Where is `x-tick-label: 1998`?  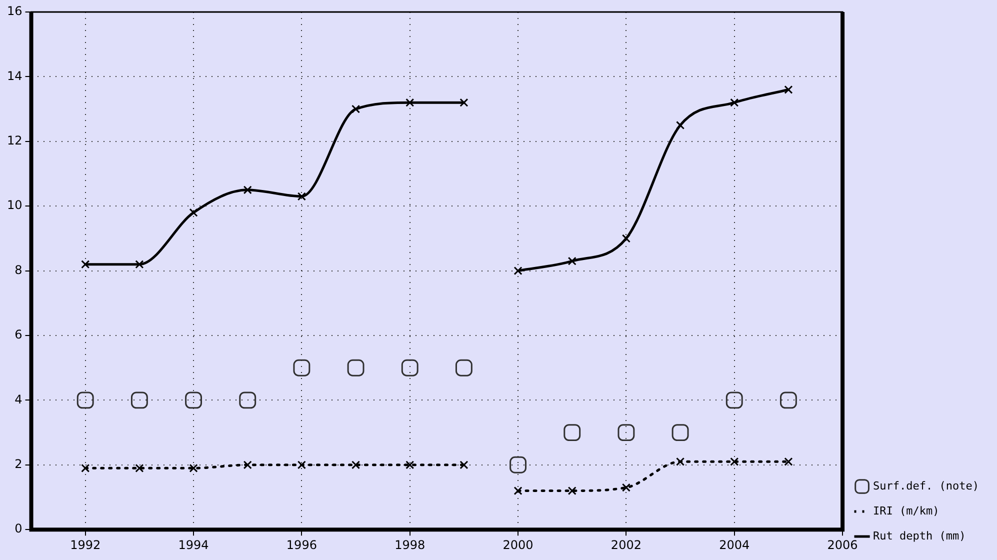
x-tick-label: 1998 is located at coordinates (410, 545).